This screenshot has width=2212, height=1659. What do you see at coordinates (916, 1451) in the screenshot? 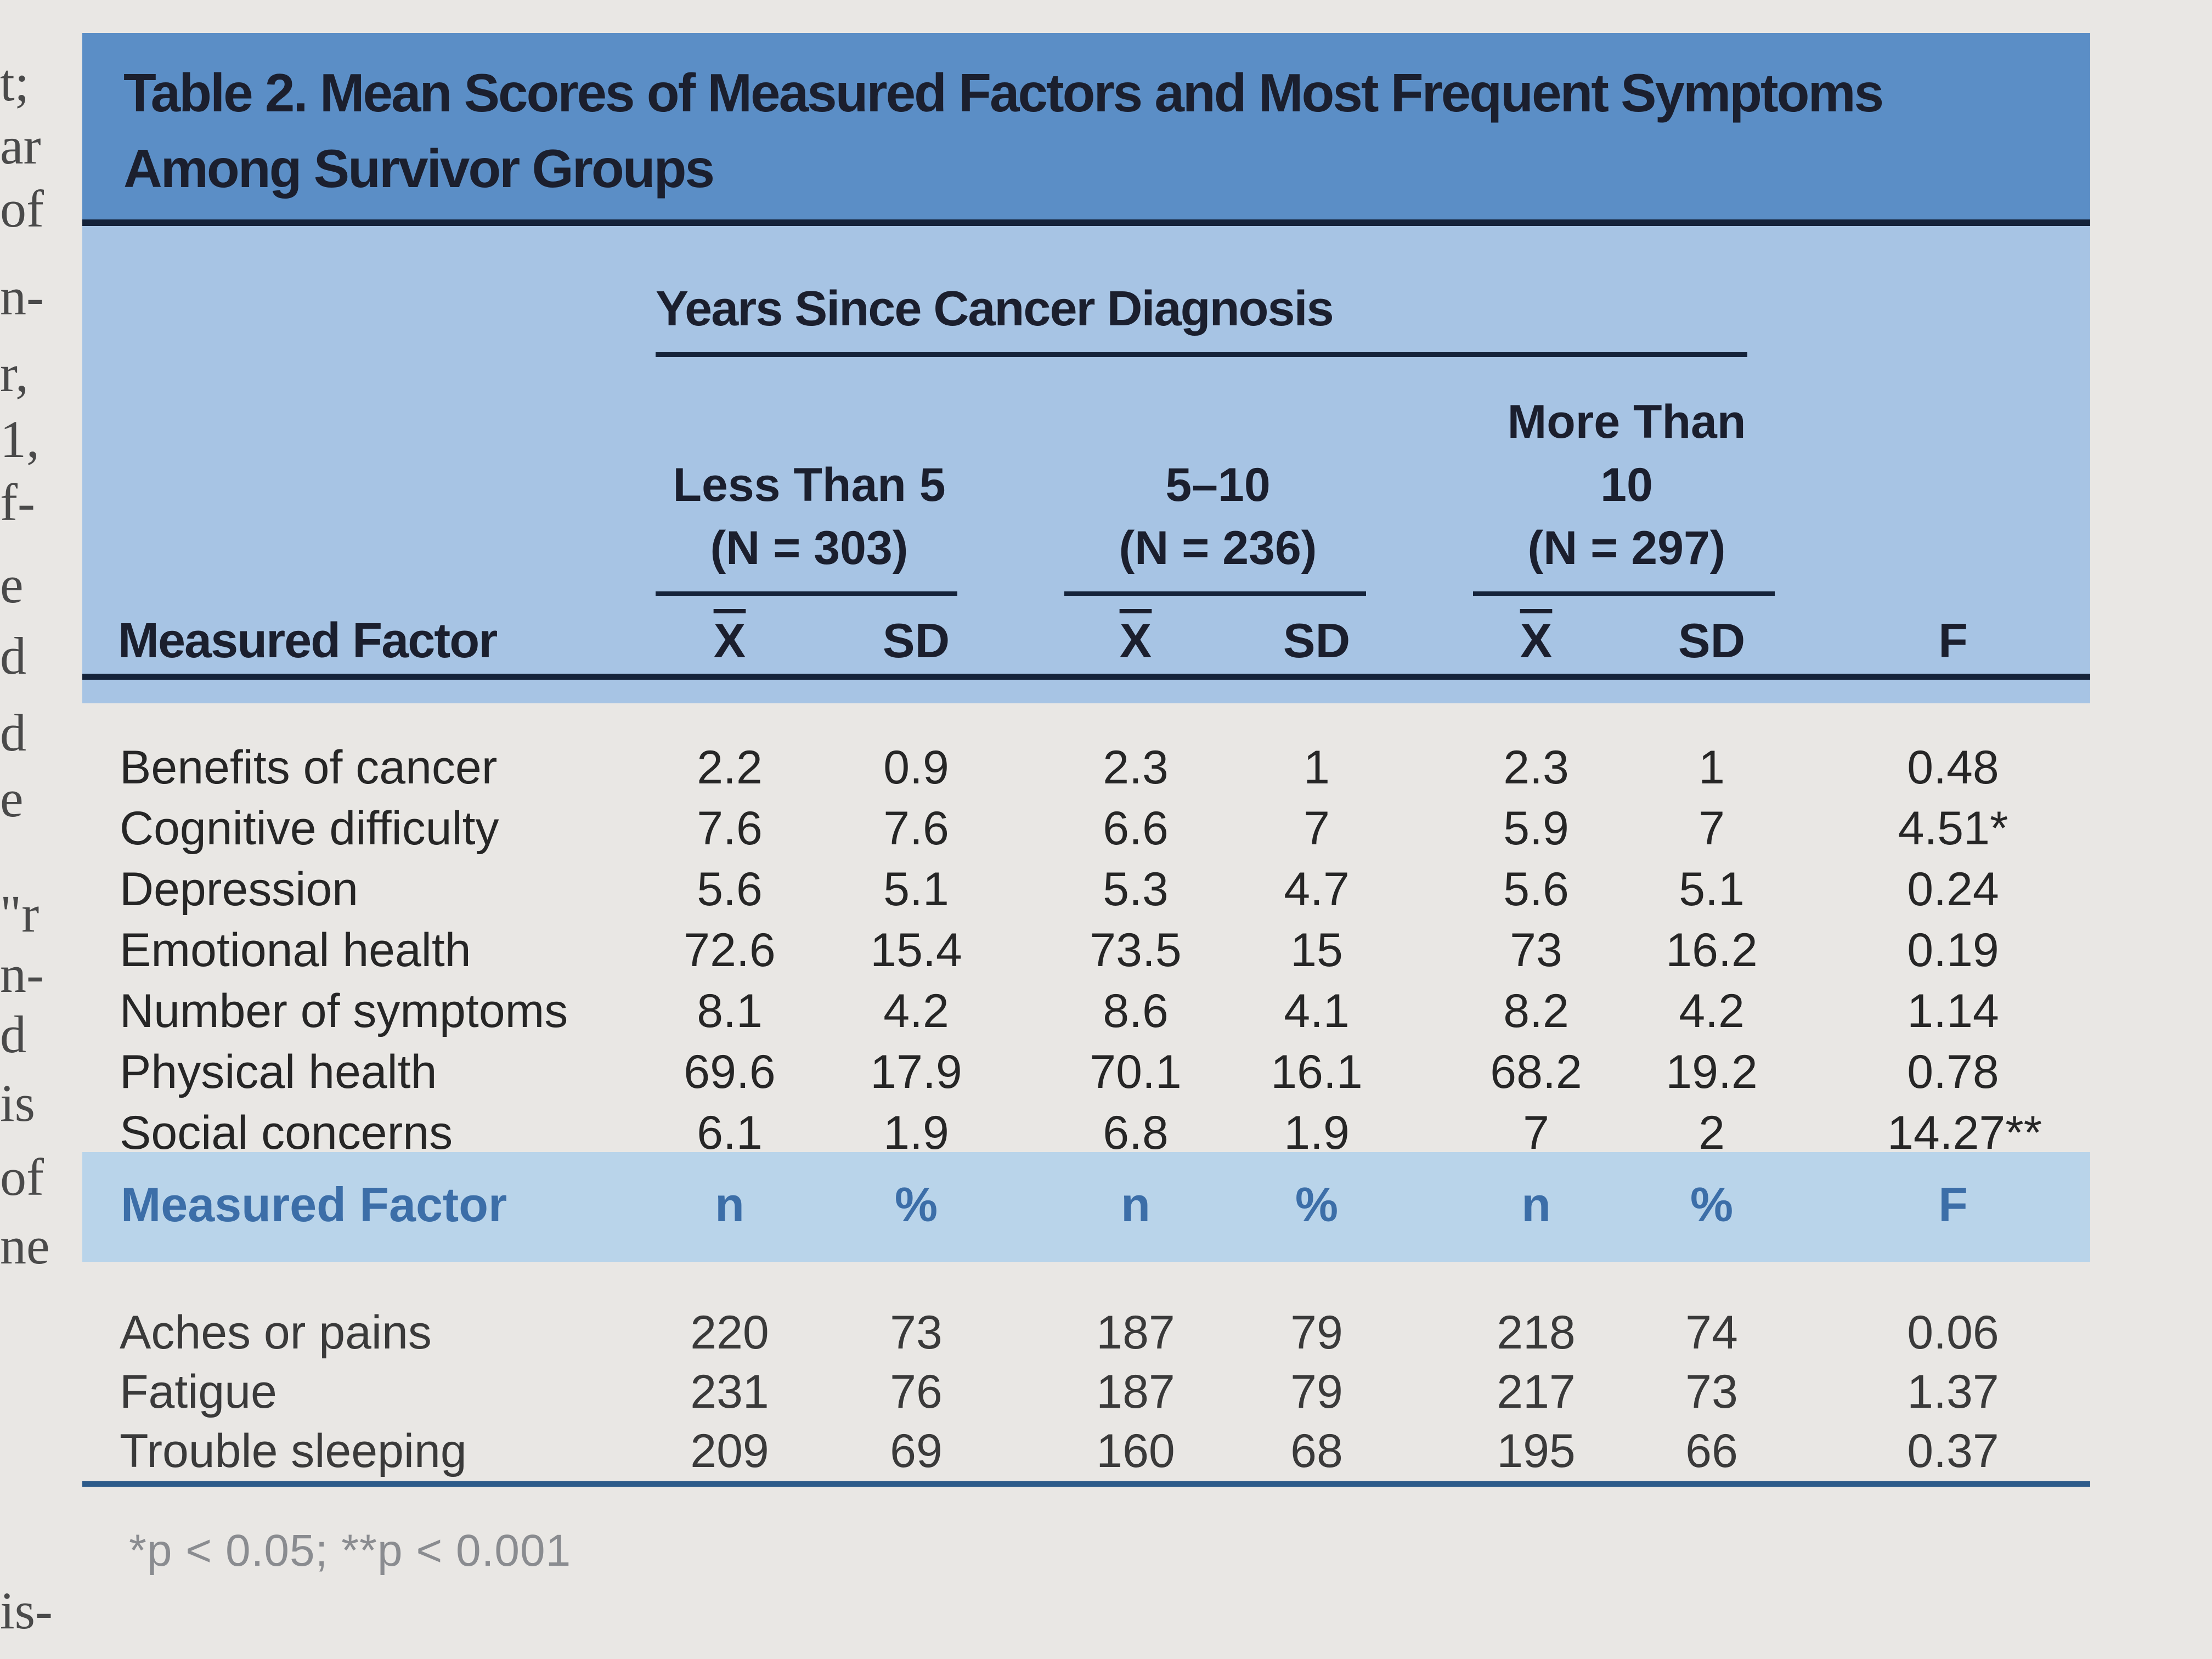
I see `value-cell: 69` at bounding box center [916, 1451].